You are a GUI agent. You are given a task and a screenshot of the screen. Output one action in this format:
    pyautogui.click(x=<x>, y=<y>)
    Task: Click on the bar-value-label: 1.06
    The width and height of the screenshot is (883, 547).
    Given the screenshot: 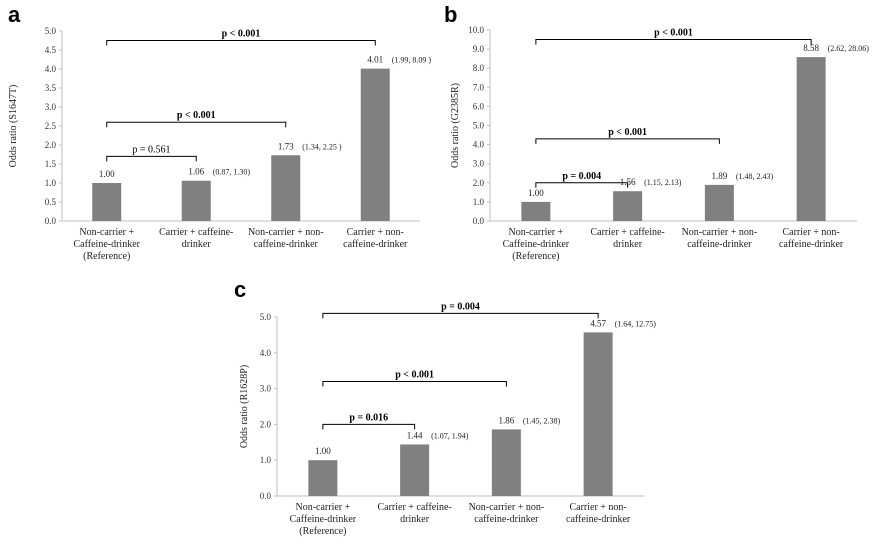 What is the action you would take?
    pyautogui.click(x=196, y=172)
    